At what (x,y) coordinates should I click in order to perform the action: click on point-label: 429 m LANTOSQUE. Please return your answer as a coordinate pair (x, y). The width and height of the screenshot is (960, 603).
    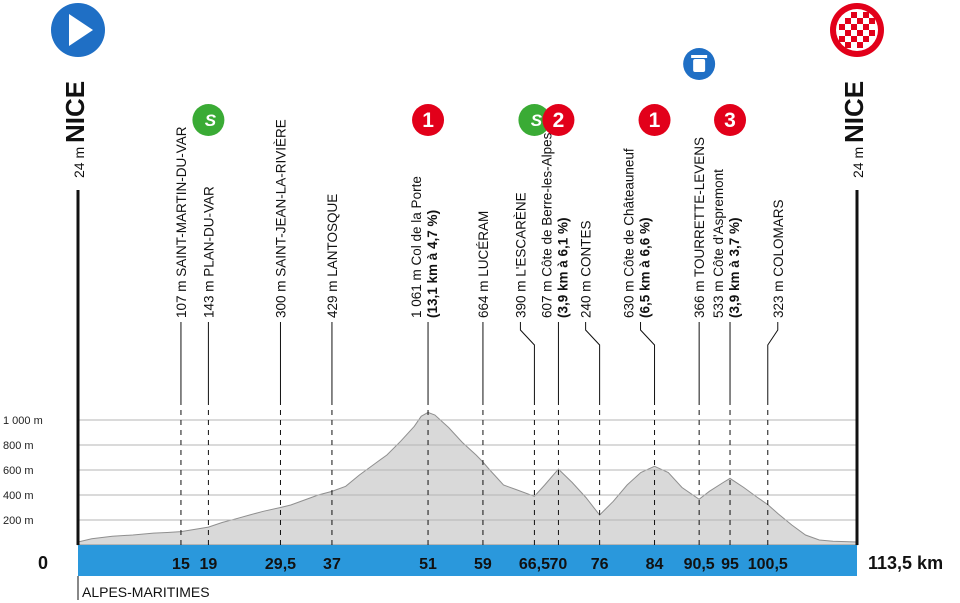
    Looking at the image, I should click on (332, 256).